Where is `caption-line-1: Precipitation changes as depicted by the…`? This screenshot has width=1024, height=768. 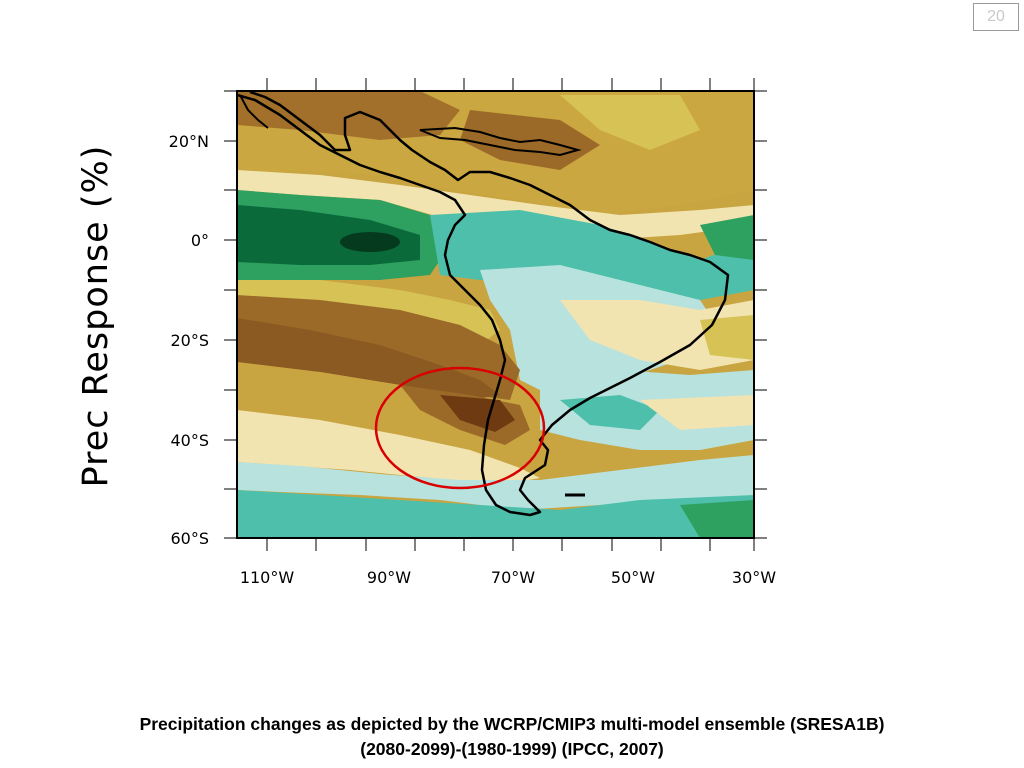
caption-line-1: Precipitation changes as depicted by the… is located at coordinates (512, 724).